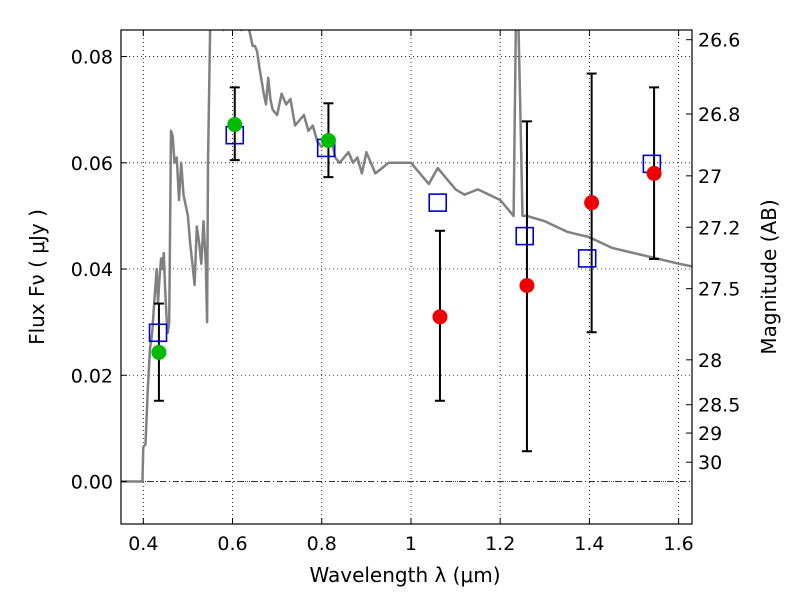 This screenshot has width=800, height=600. What do you see at coordinates (322, 544) in the screenshot?
I see `x-tick-label: 0.8` at bounding box center [322, 544].